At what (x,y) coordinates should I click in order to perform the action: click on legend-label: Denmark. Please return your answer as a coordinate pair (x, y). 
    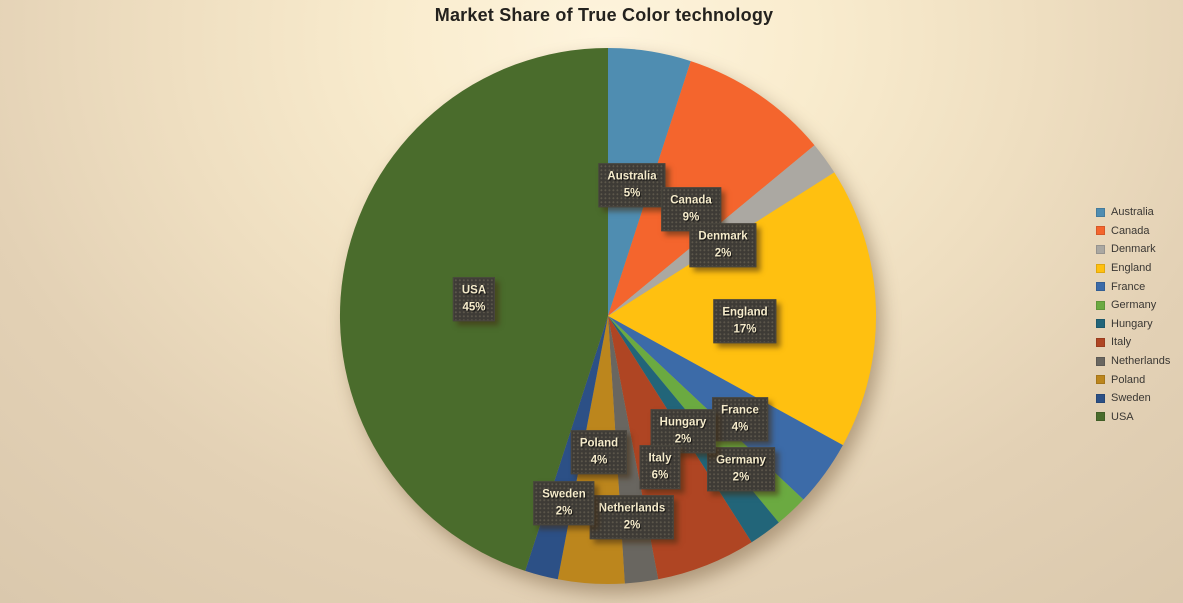
    Looking at the image, I should click on (1133, 249).